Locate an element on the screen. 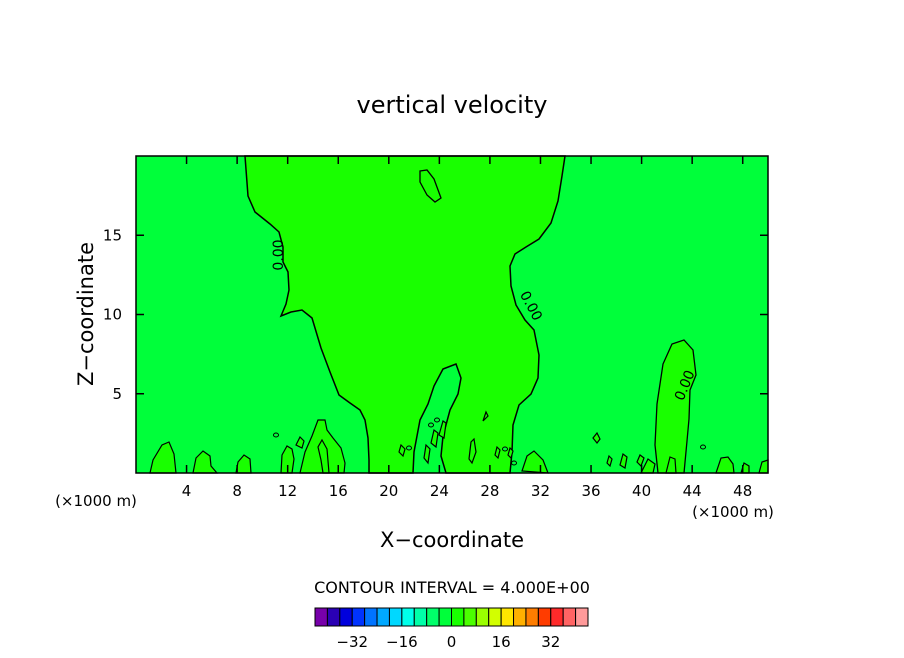 The height and width of the screenshot is (658, 904). colorbar-tick-label-5: 32 is located at coordinates (550, 642).